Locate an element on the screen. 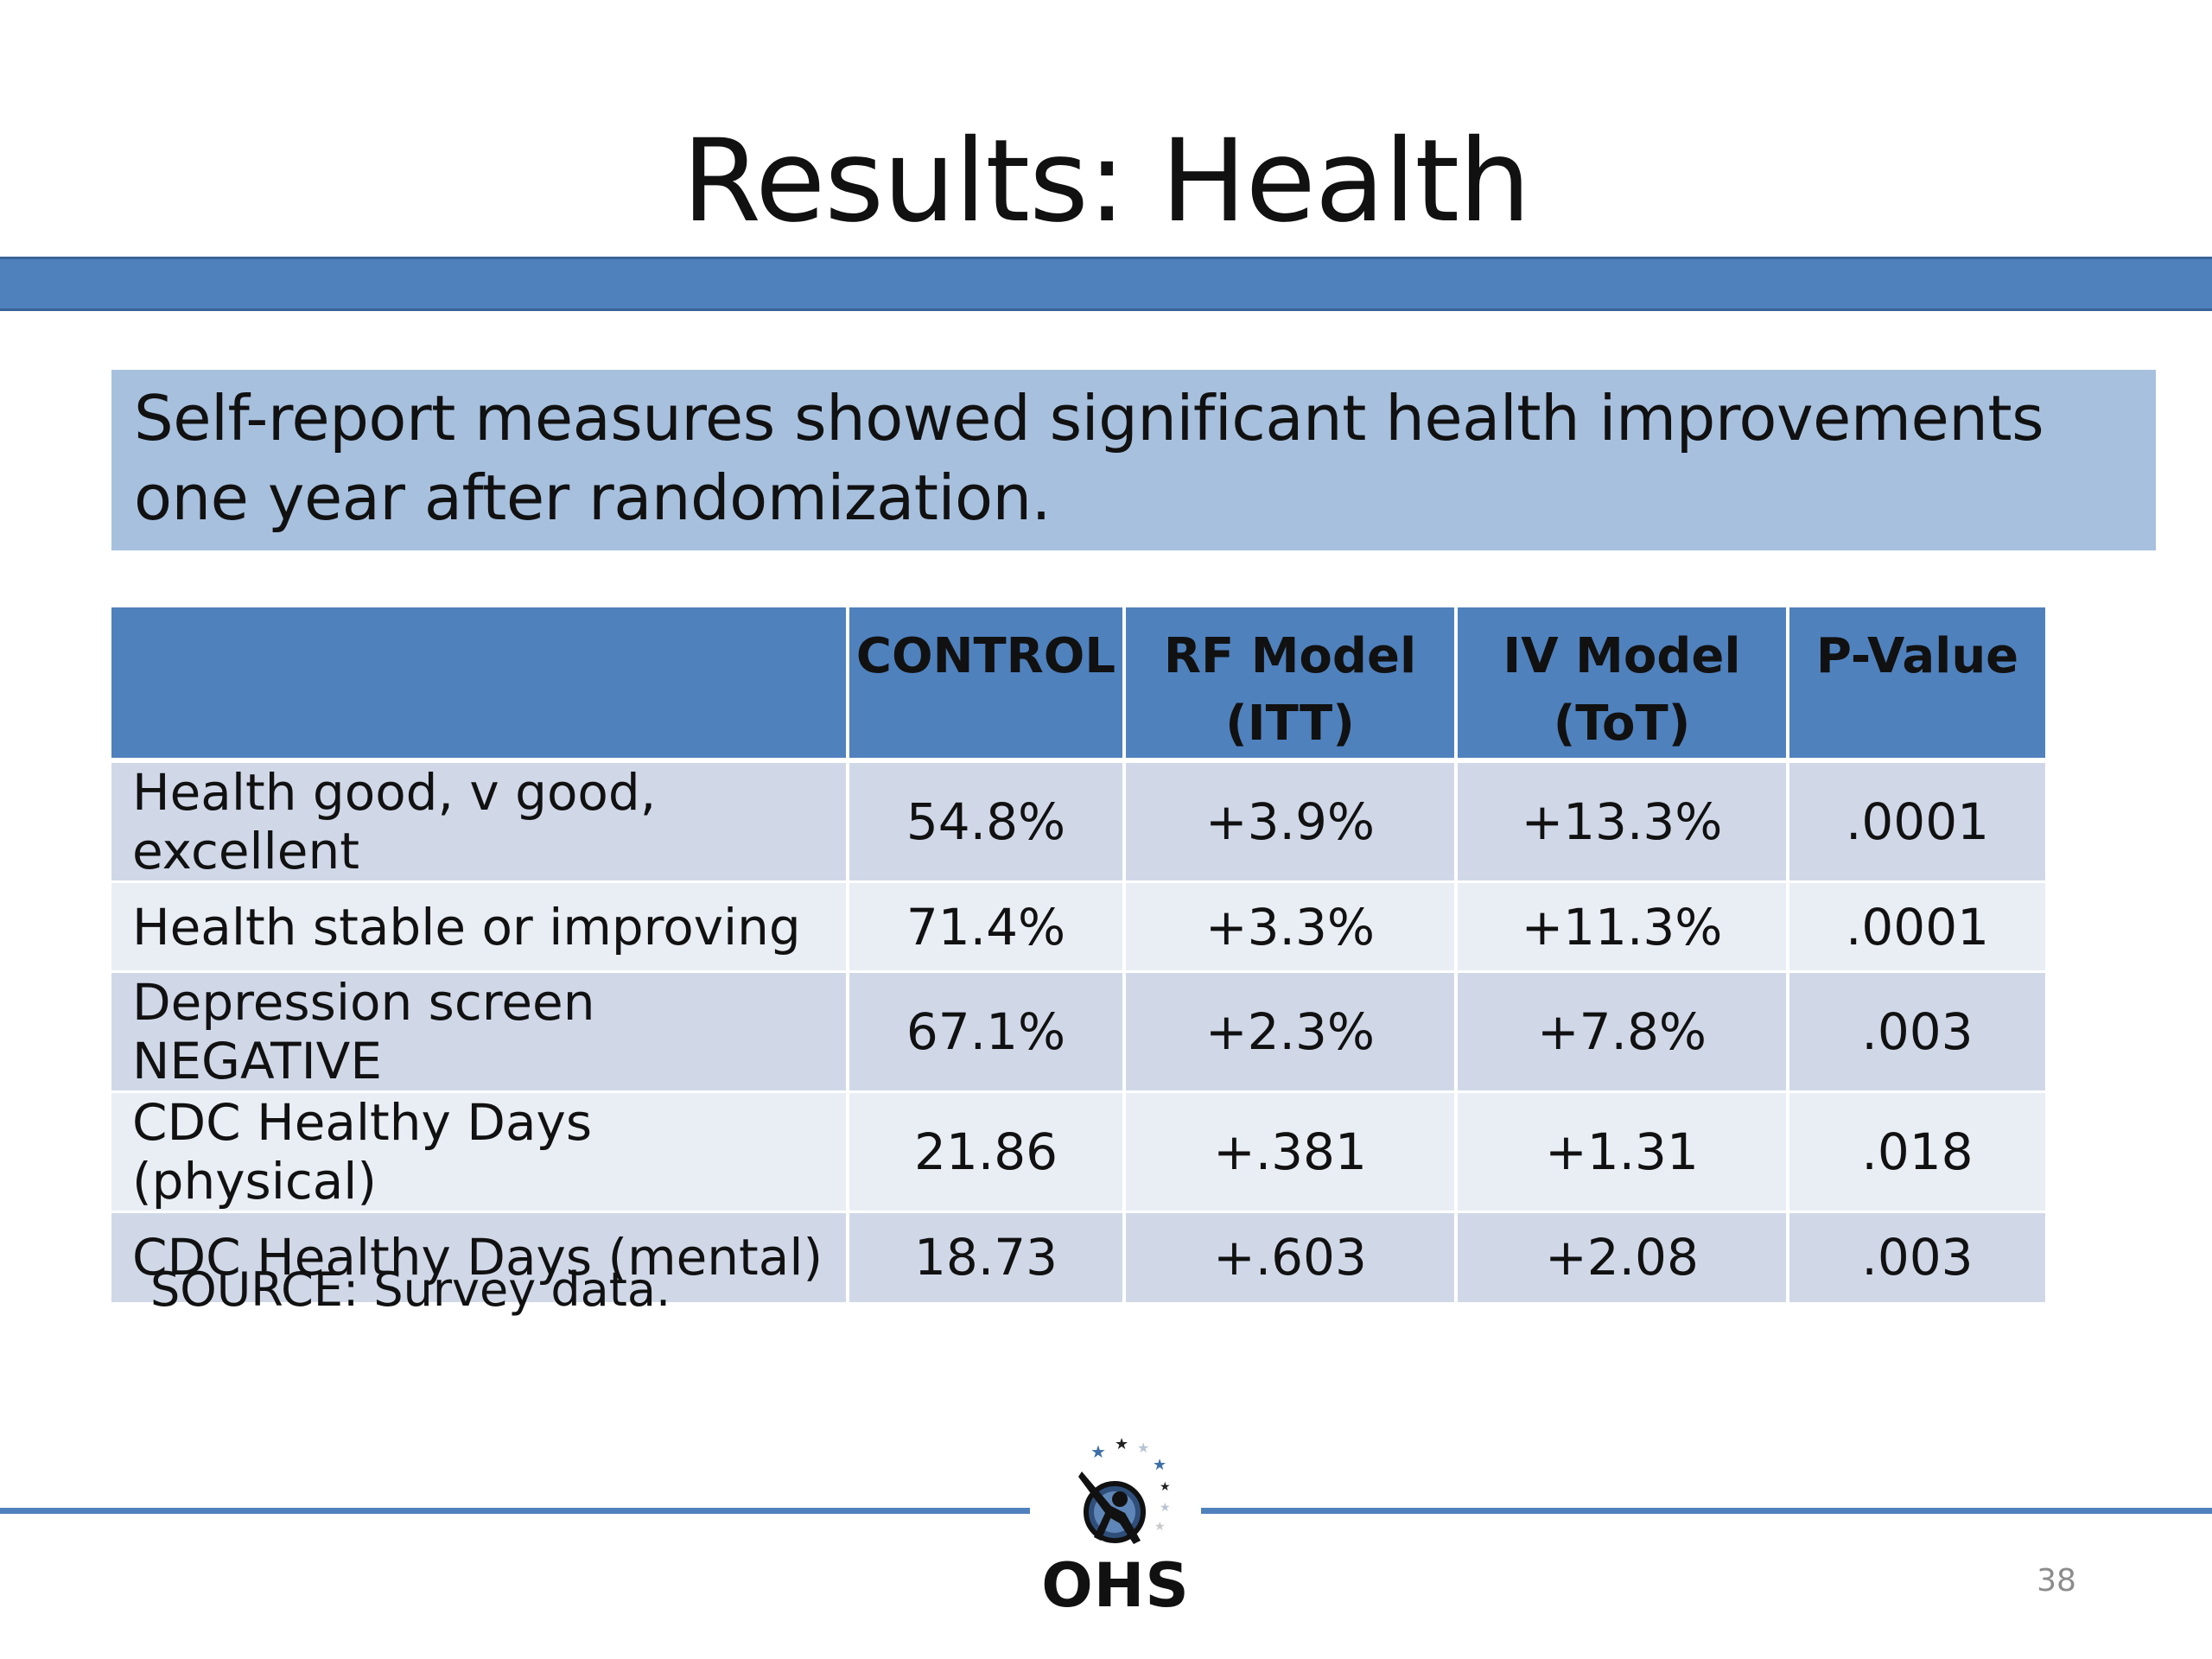  slide-title: Results: Health is located at coordinates (1106, 181).